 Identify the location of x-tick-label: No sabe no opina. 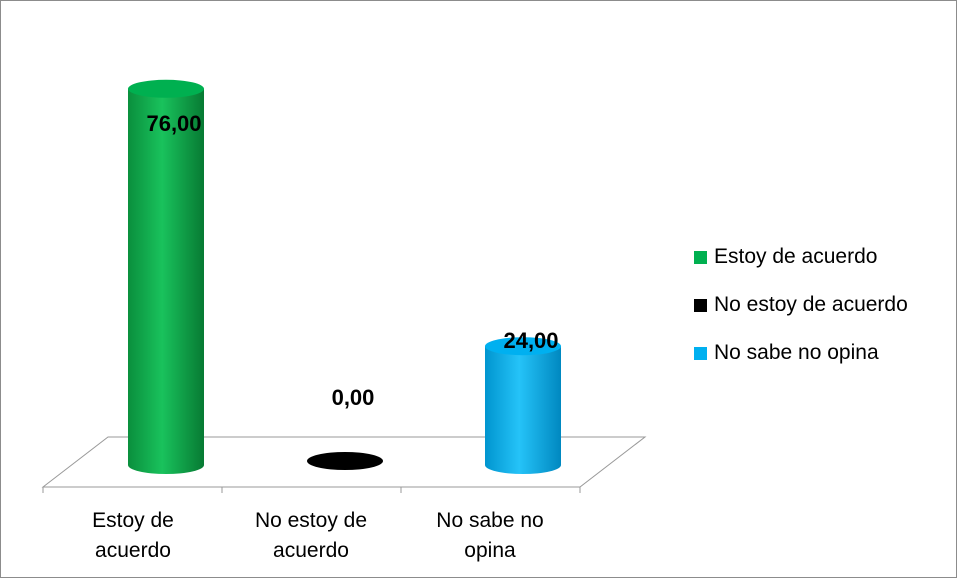
(490, 535).